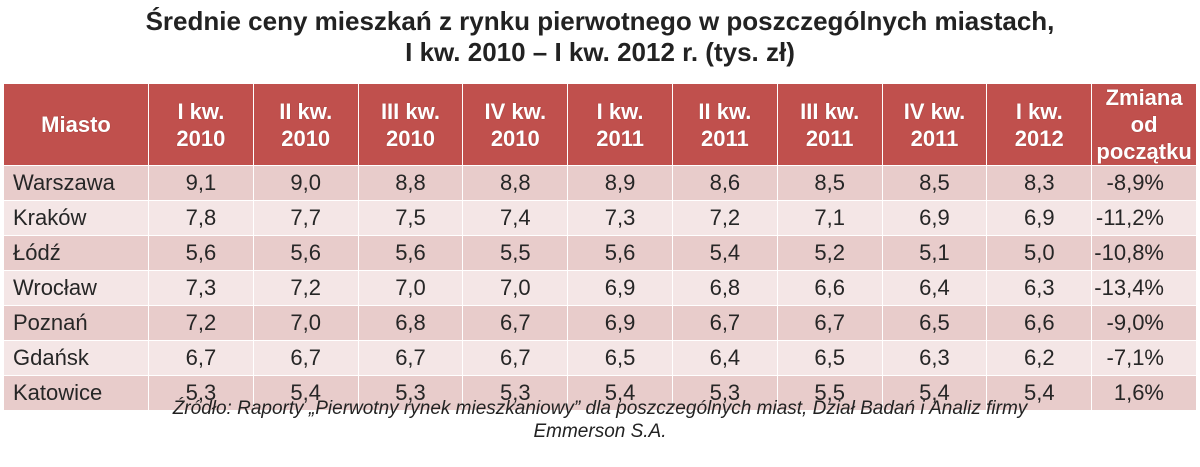  Describe the element at coordinates (515, 218) in the screenshot. I see `price-cell: 7,4` at that location.